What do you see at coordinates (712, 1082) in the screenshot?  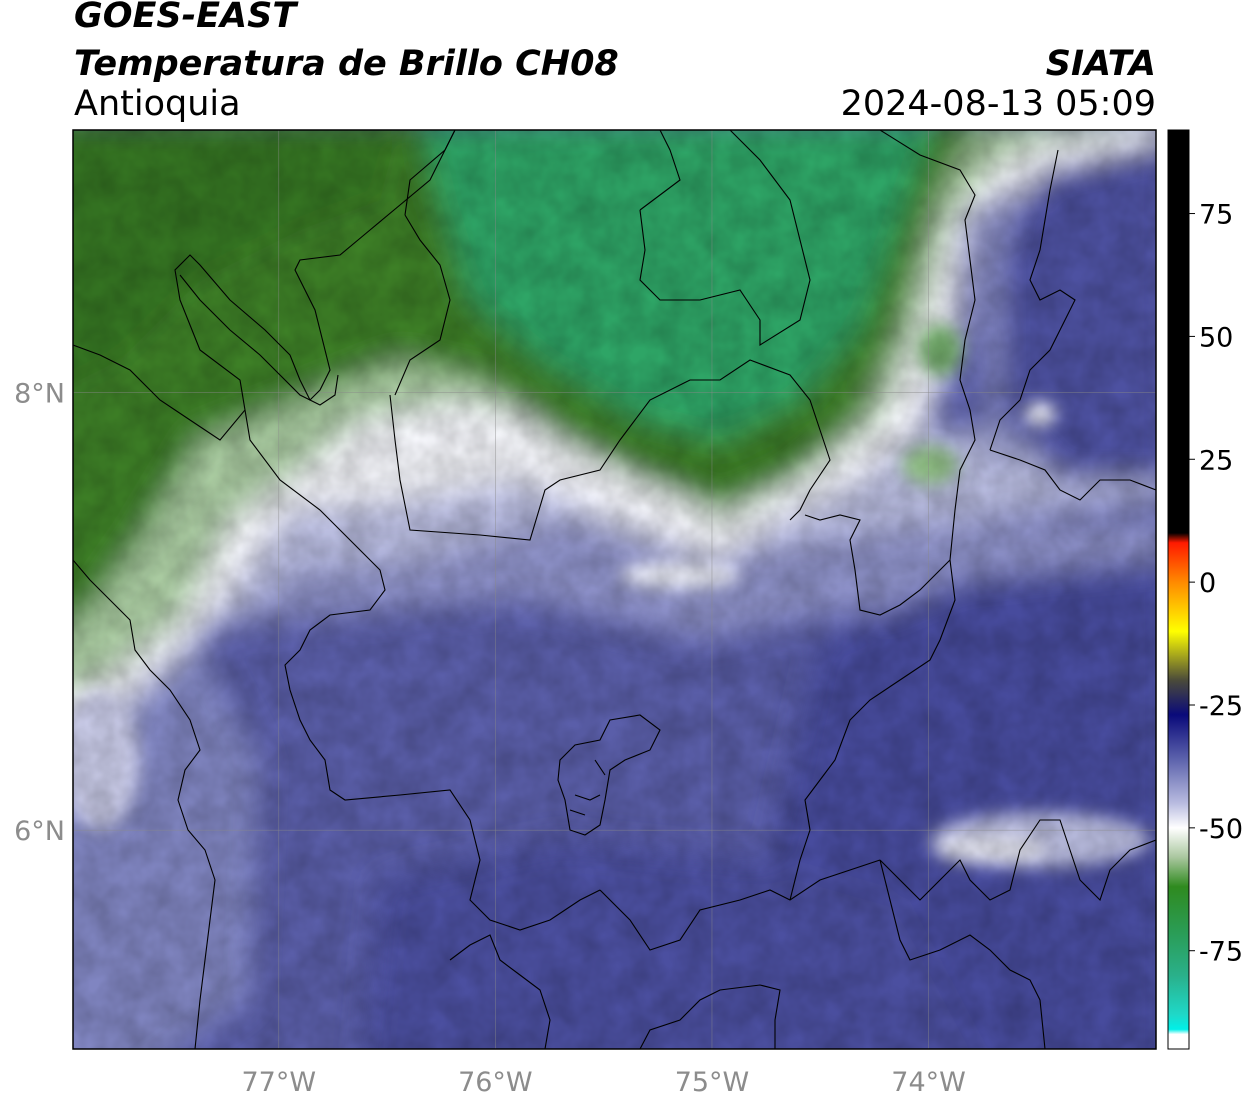 I see `lon-tick-label: 75°W` at bounding box center [712, 1082].